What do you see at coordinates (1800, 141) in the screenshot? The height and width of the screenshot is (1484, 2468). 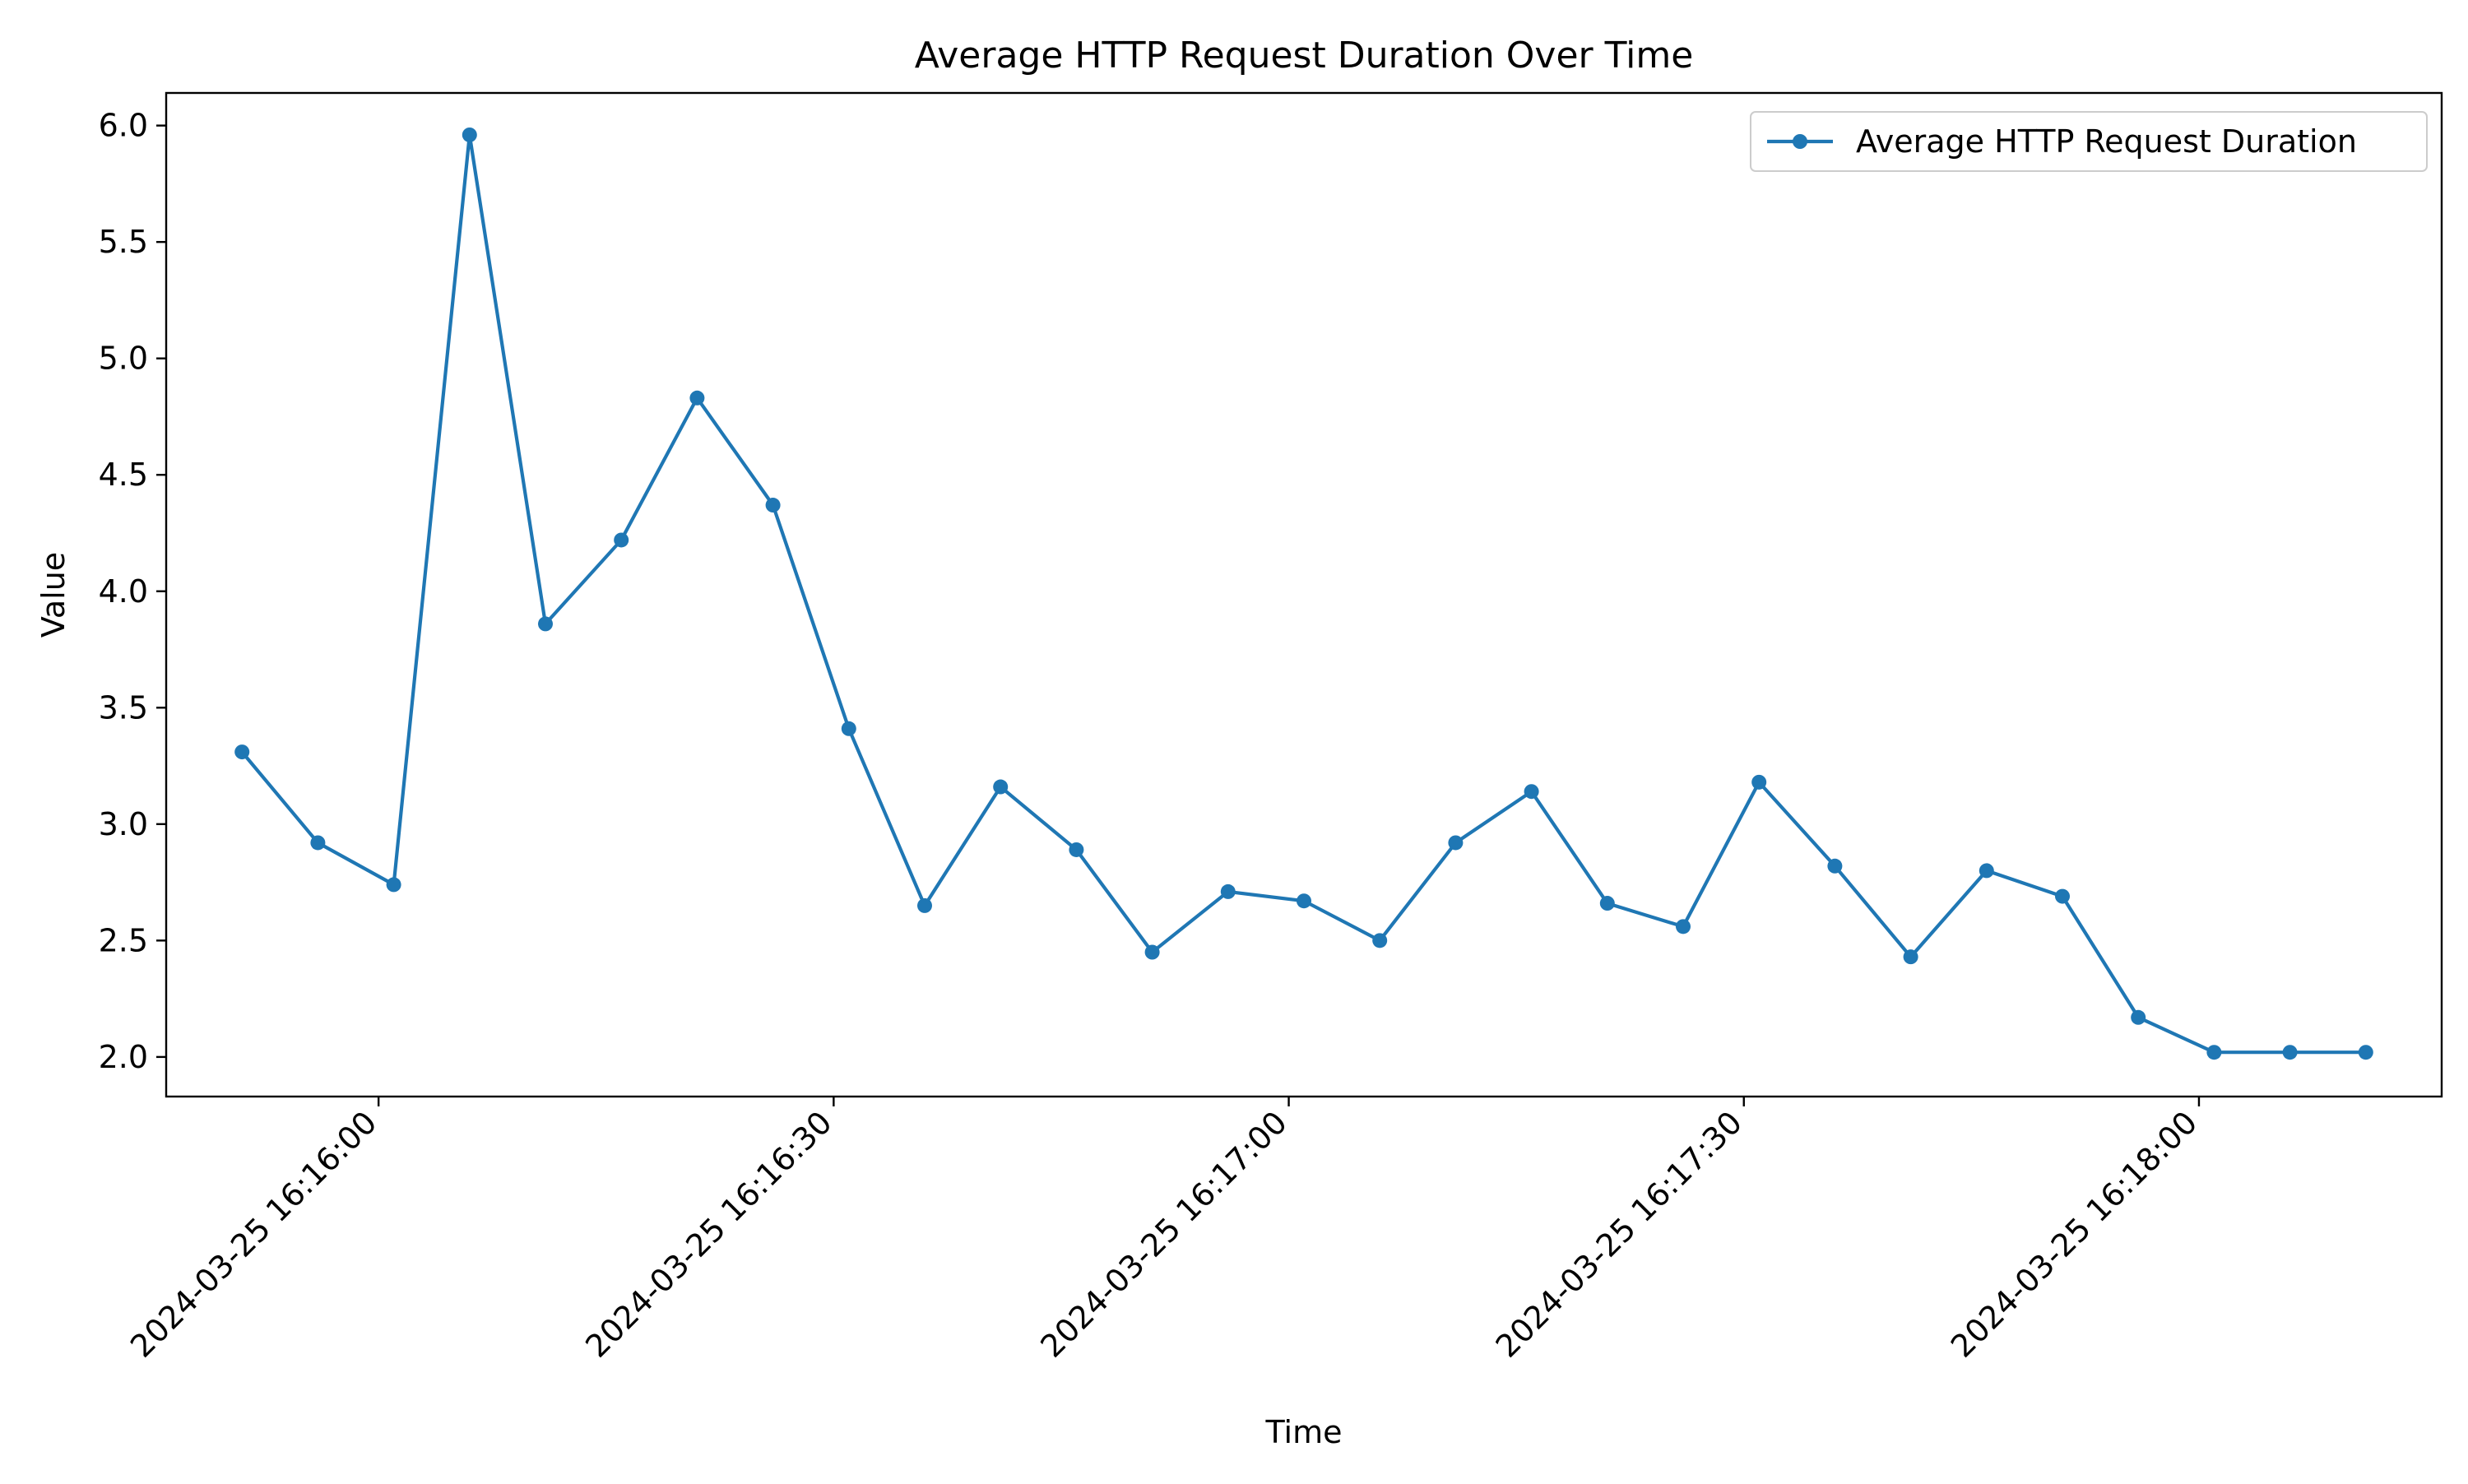 I see `legend-marker` at bounding box center [1800, 141].